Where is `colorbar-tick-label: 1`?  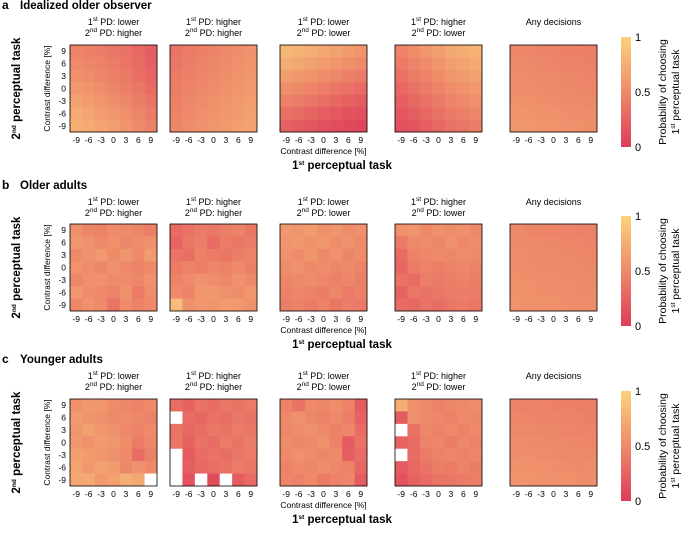
colorbar-tick-label: 1 is located at coordinates (638, 392).